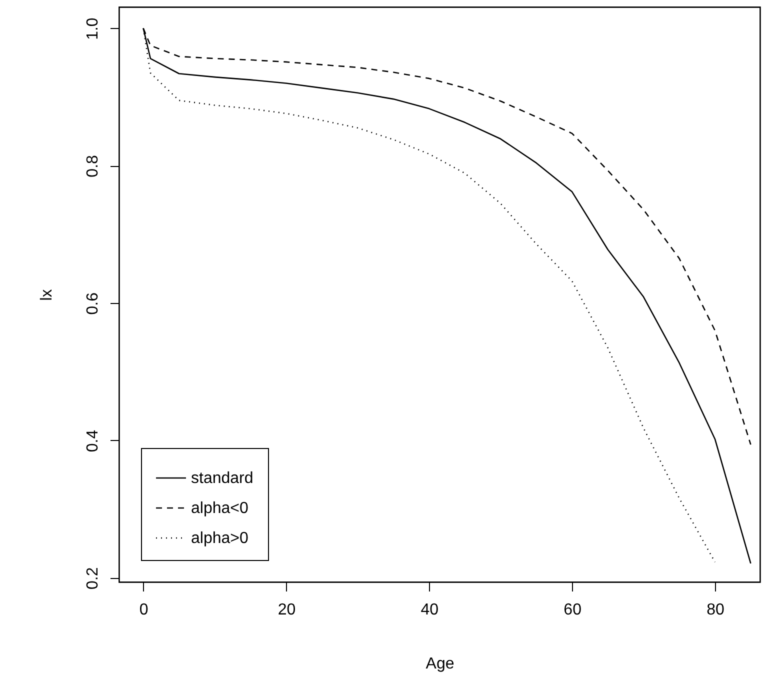 The height and width of the screenshot is (698, 763). I want to click on legend-label: alpha>0, so click(219, 538).